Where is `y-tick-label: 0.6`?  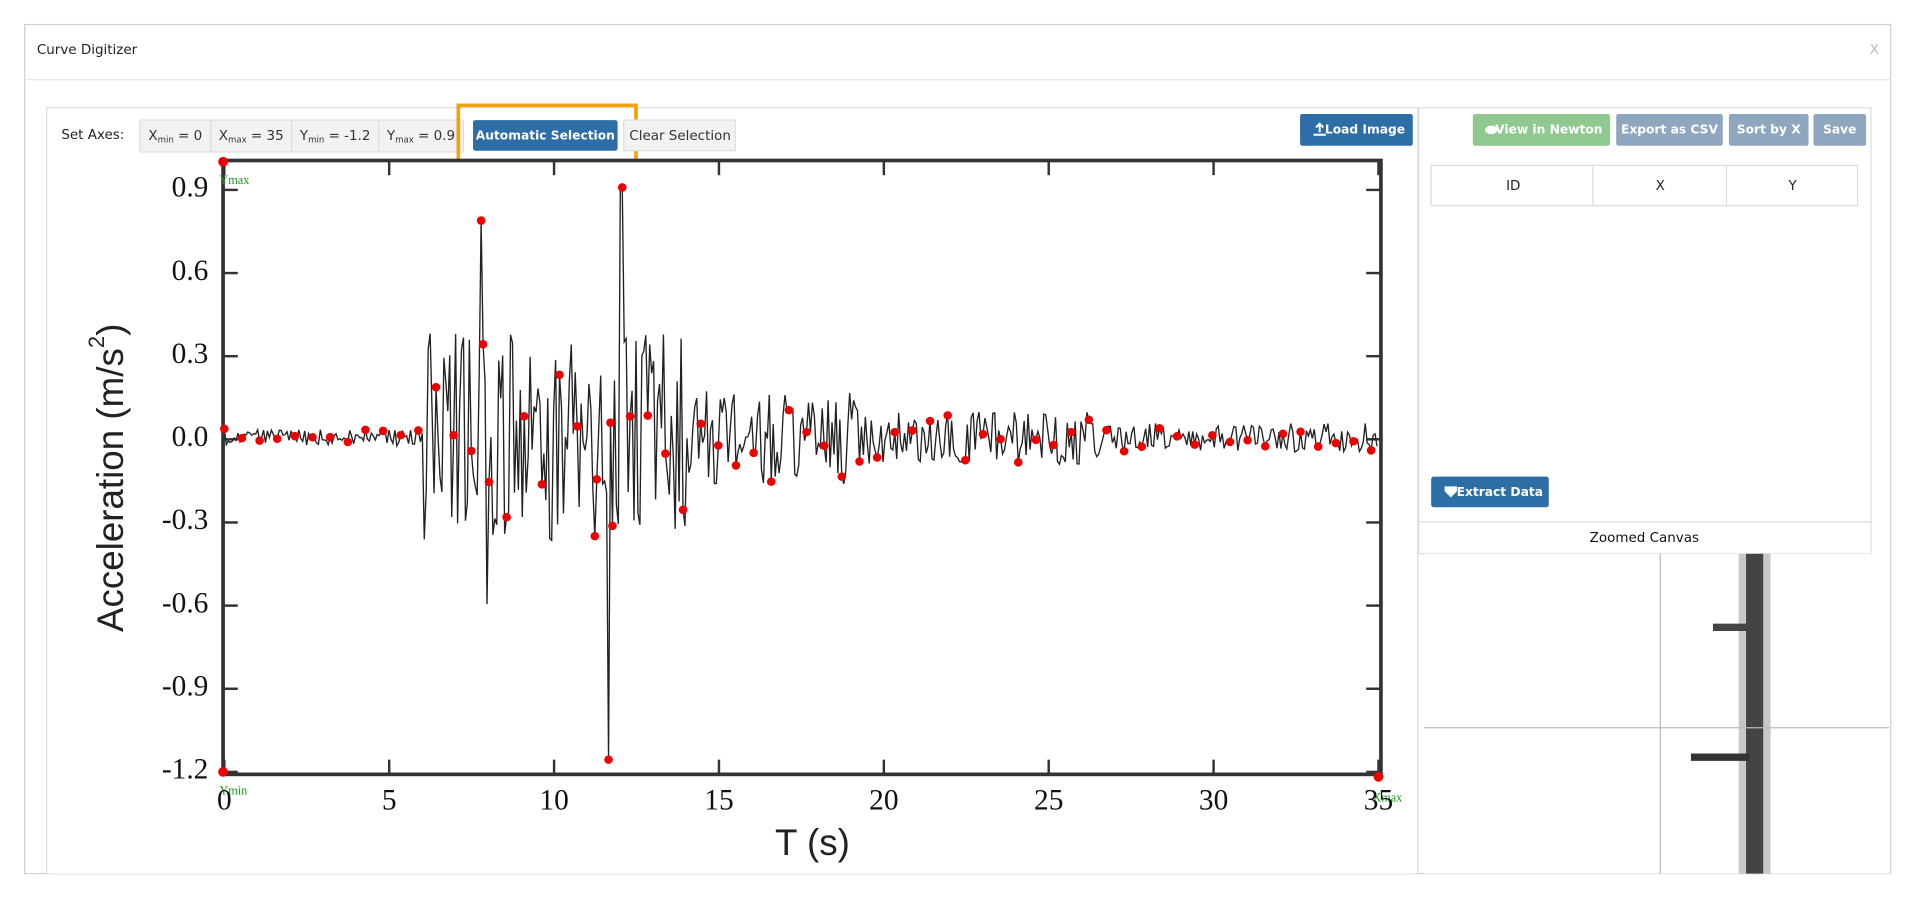 y-tick-label: 0.6 is located at coordinates (190, 271).